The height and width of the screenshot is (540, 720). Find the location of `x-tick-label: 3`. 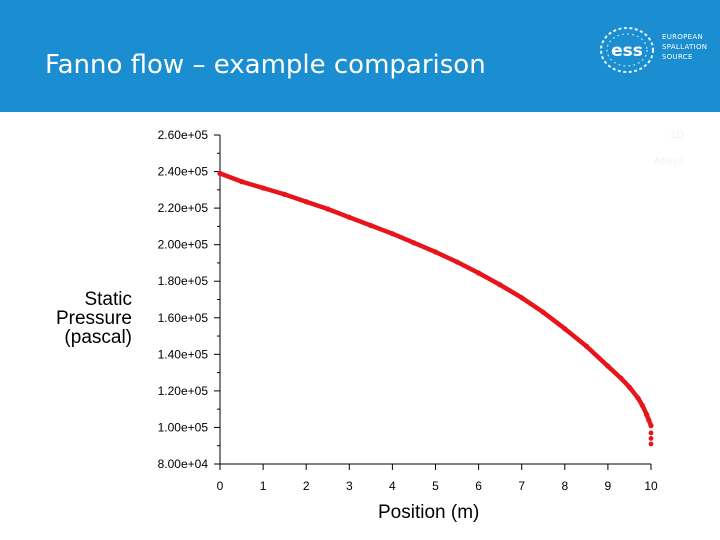

x-tick-label: 3 is located at coordinates (349, 486).